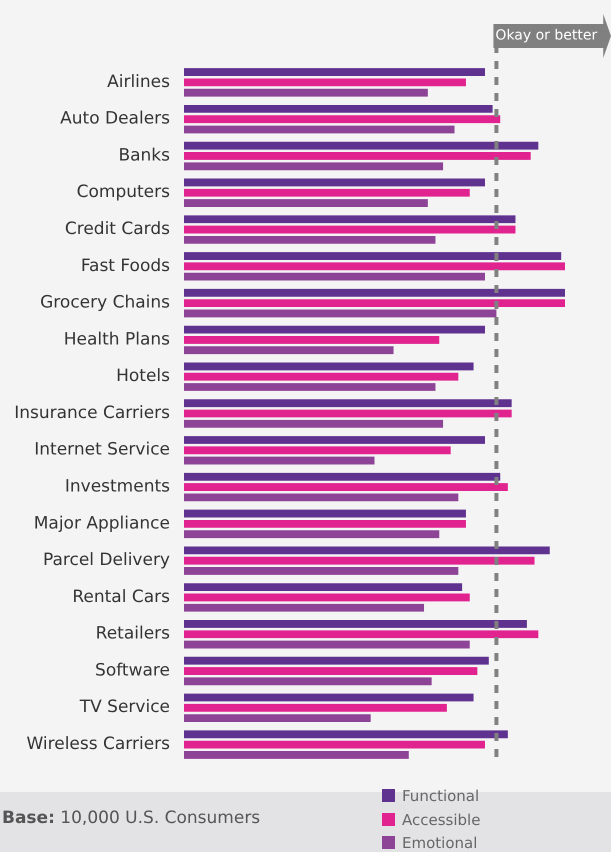 Image resolution: width=611 pixels, height=852 pixels. Describe the element at coordinates (440, 820) in the screenshot. I see `legend-label: Accessible` at that location.